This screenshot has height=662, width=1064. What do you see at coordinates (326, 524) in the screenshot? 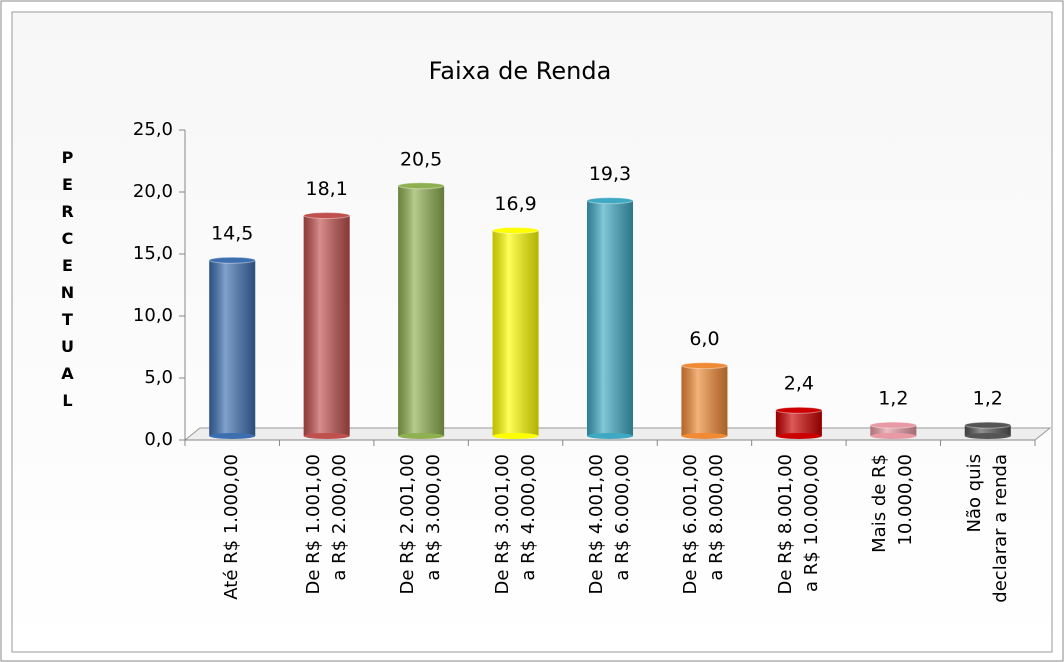
I see `x-tick-label: De R$ 1.001,00 a R$ 2.000,00` at bounding box center [326, 524].